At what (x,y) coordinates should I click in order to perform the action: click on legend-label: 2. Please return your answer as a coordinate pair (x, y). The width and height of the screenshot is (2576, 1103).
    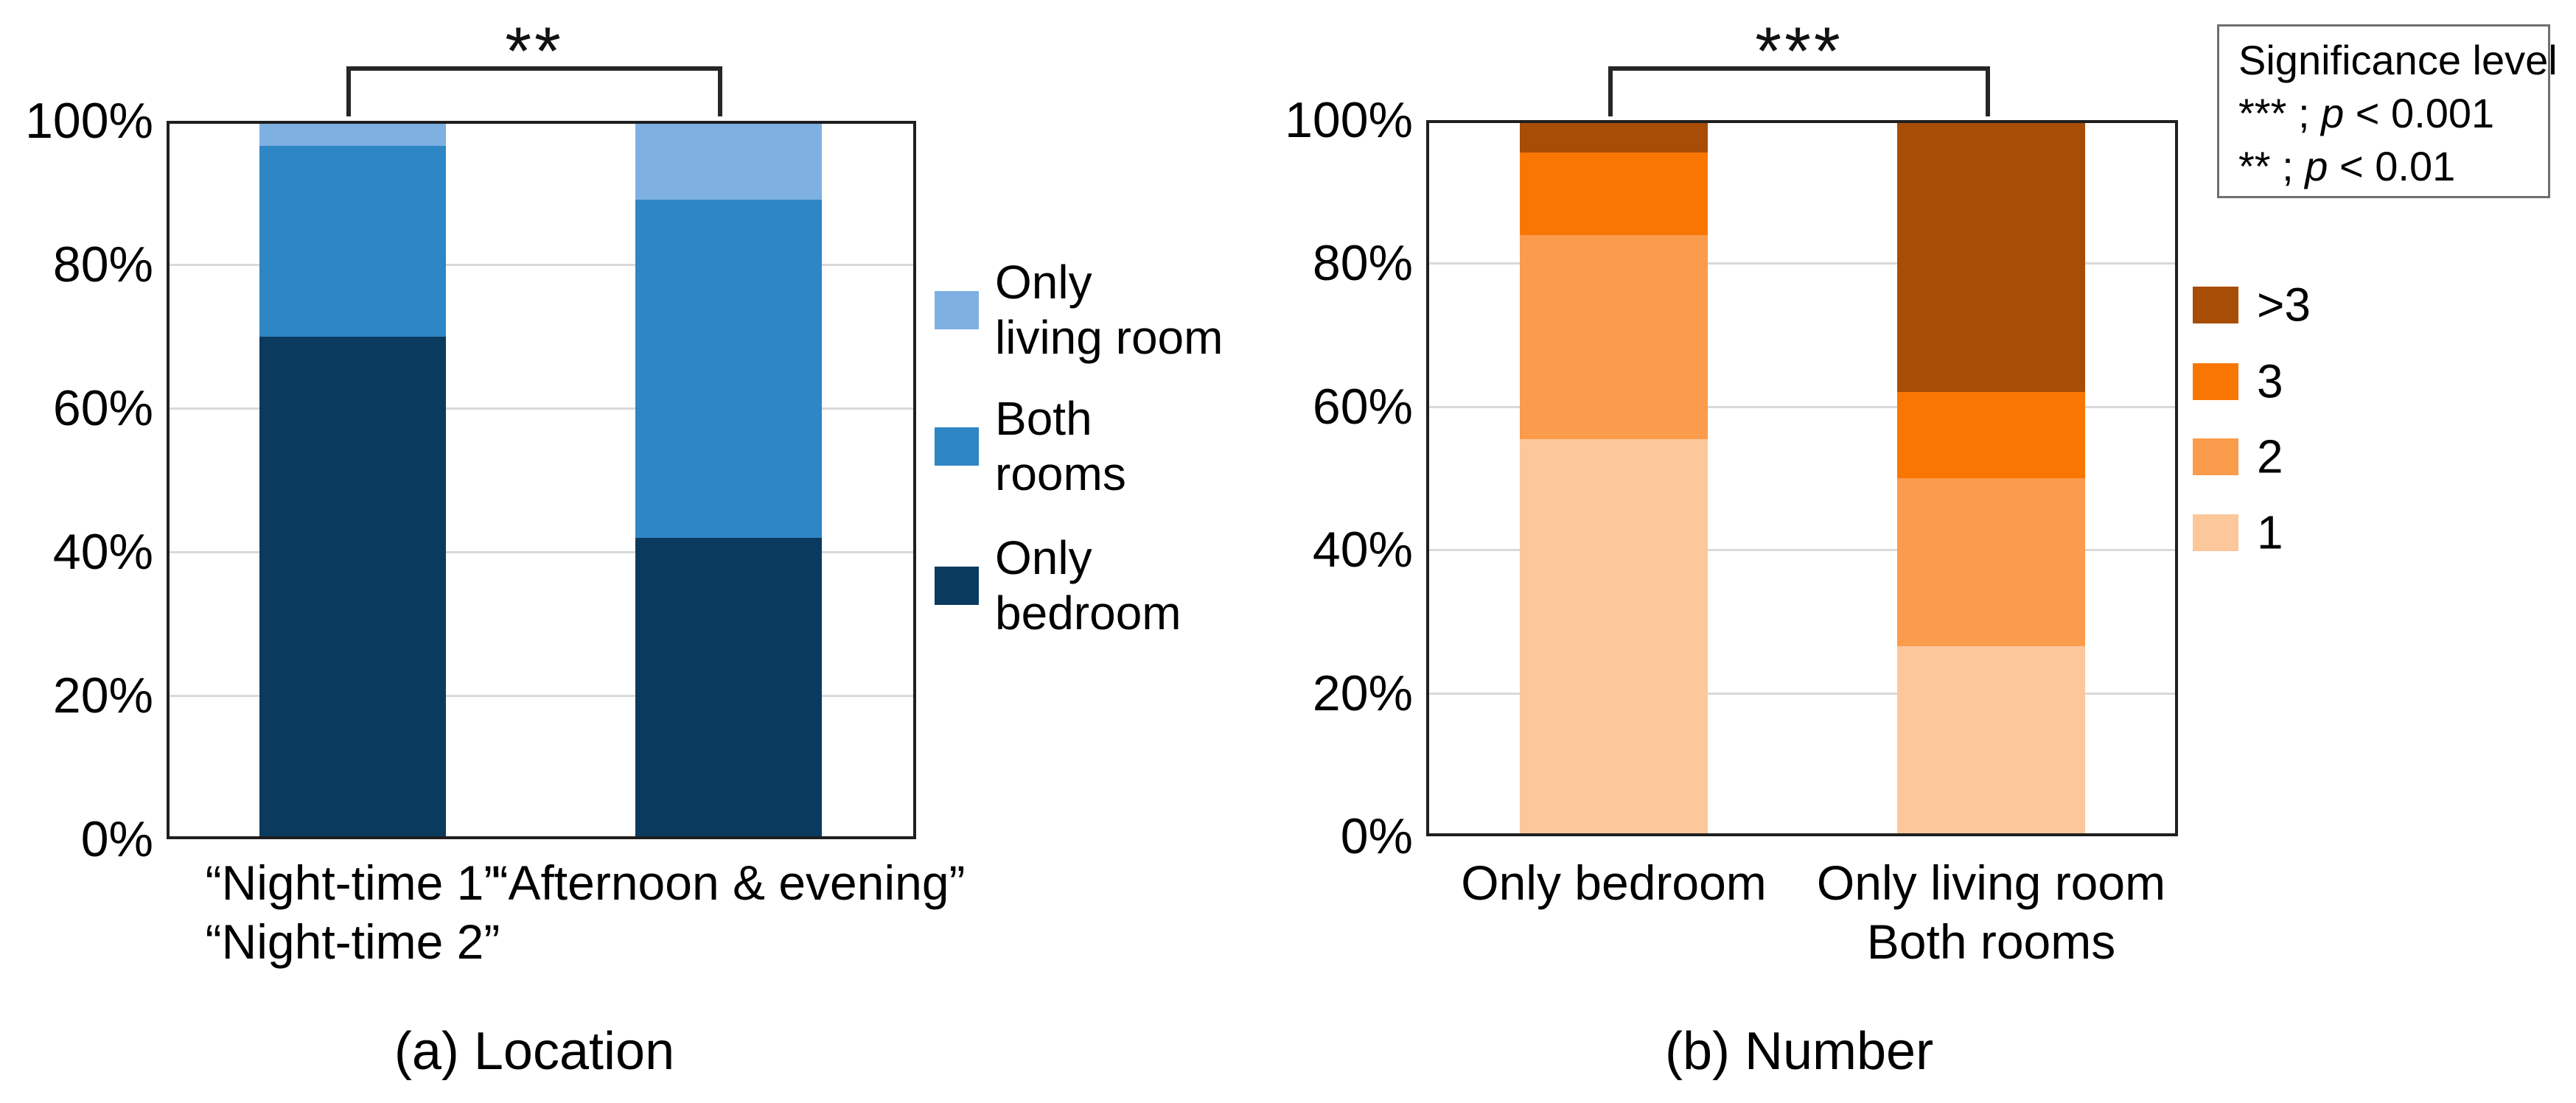
    Looking at the image, I should click on (2270, 457).